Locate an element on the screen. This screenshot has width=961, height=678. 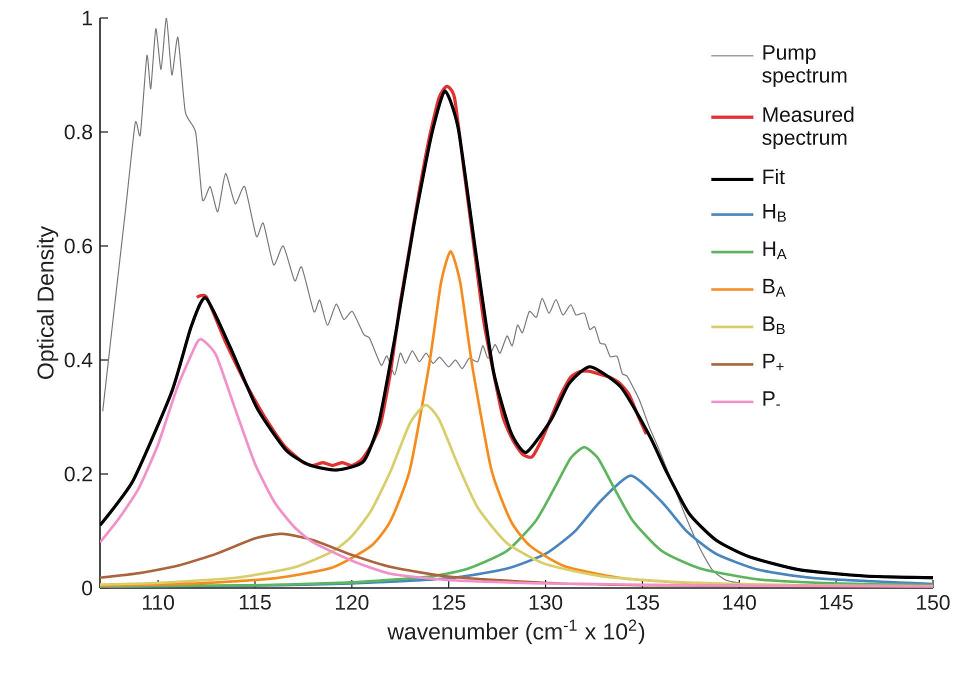
legend-label: H$_{B}$ is located at coordinates (774, 213).